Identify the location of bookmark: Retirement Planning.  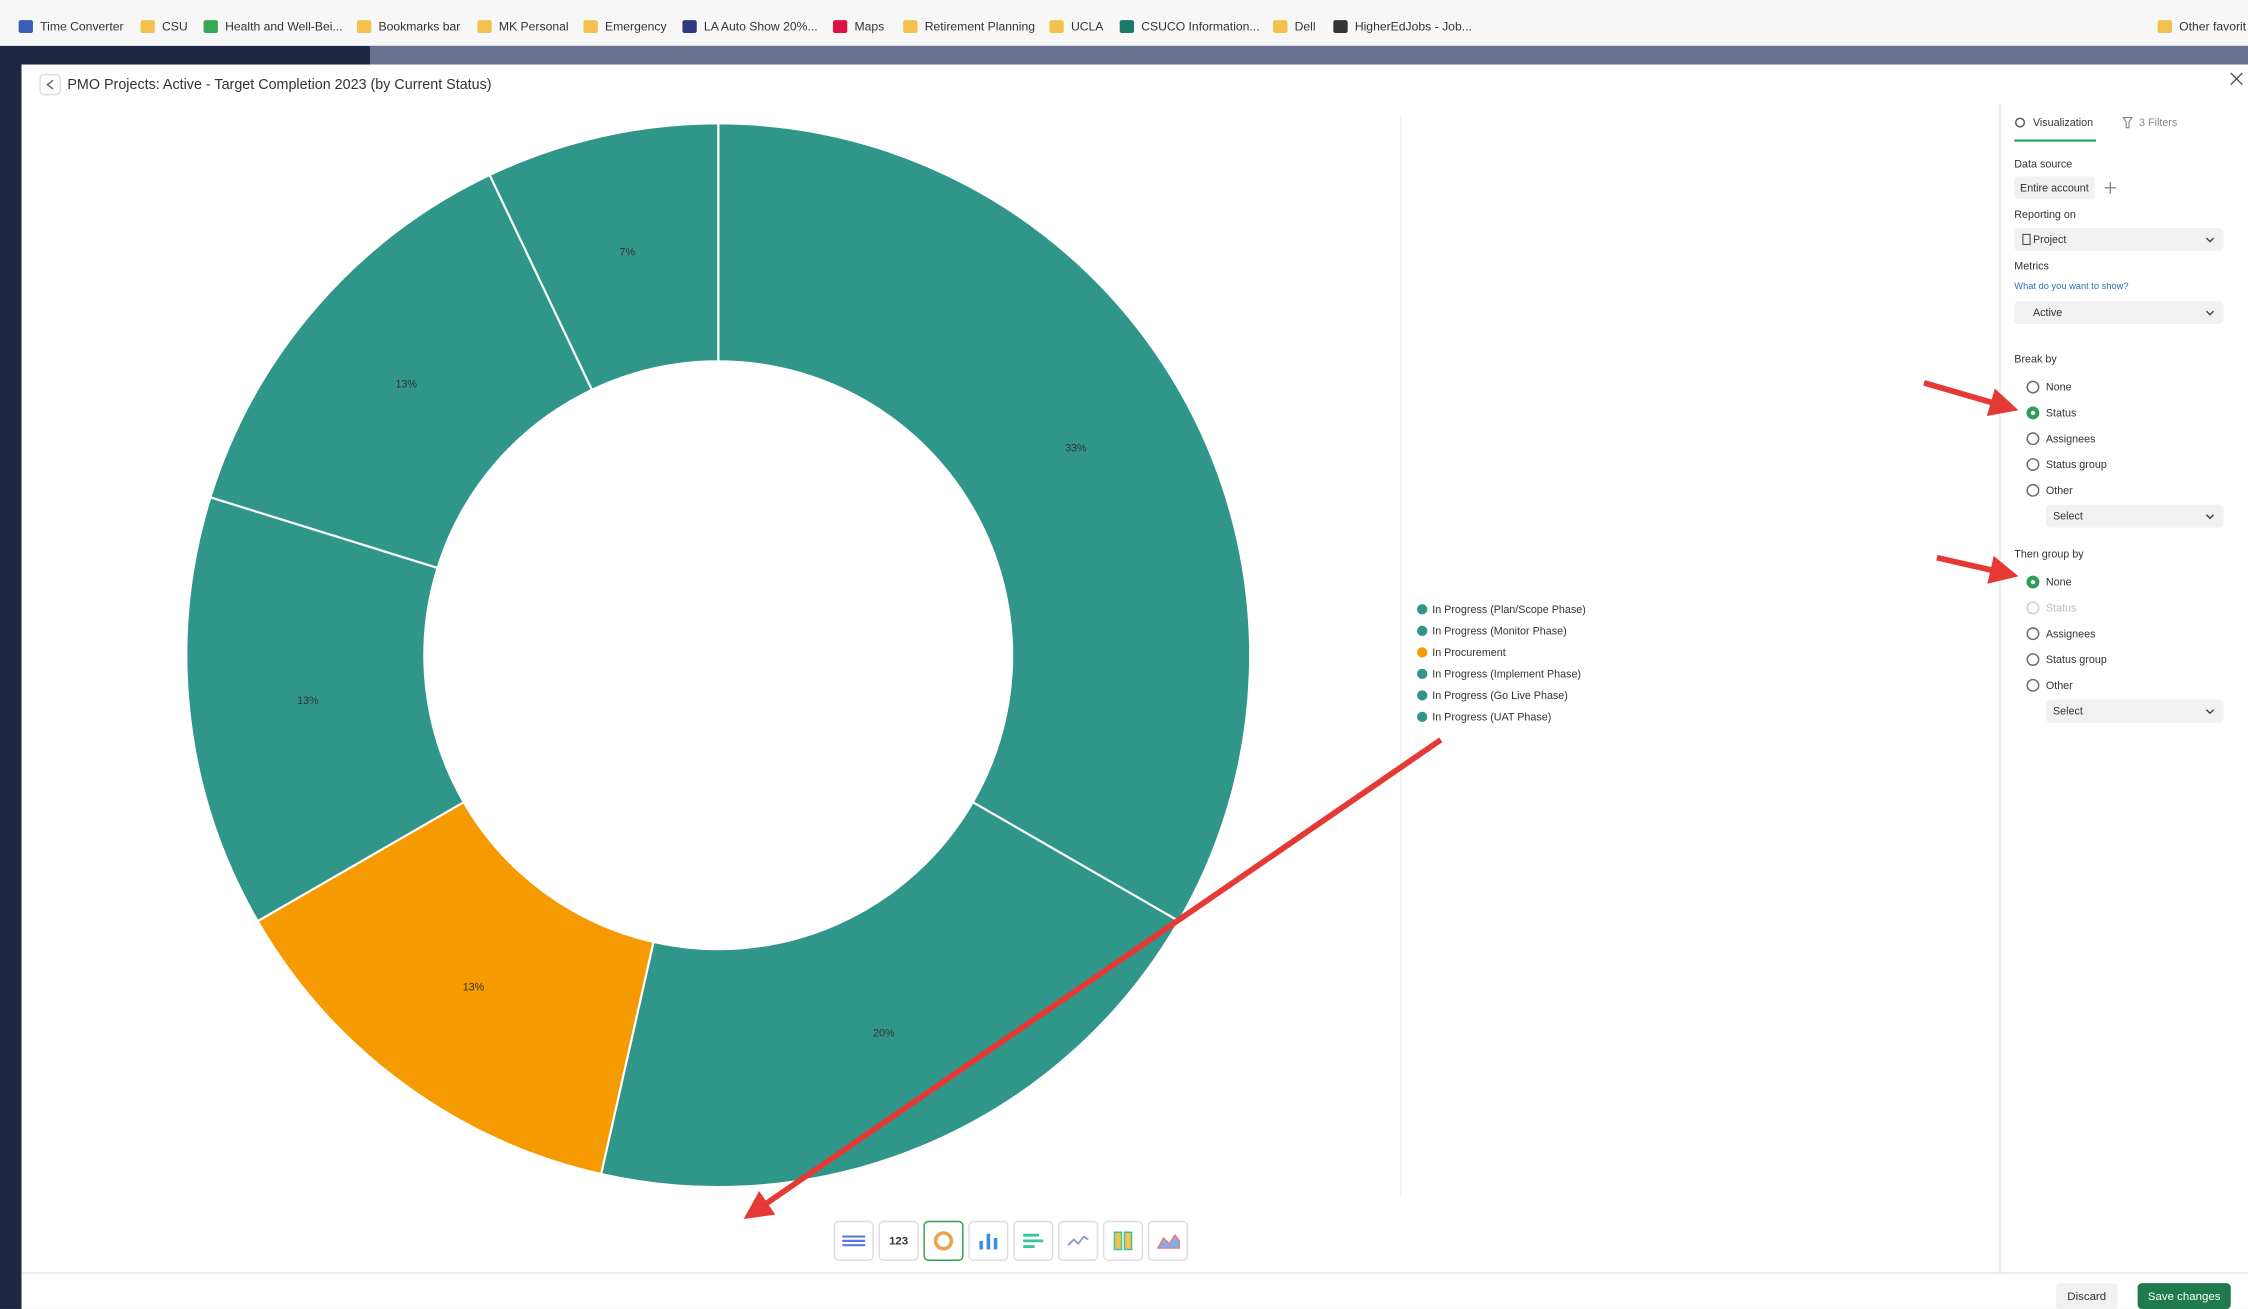
(980, 26).